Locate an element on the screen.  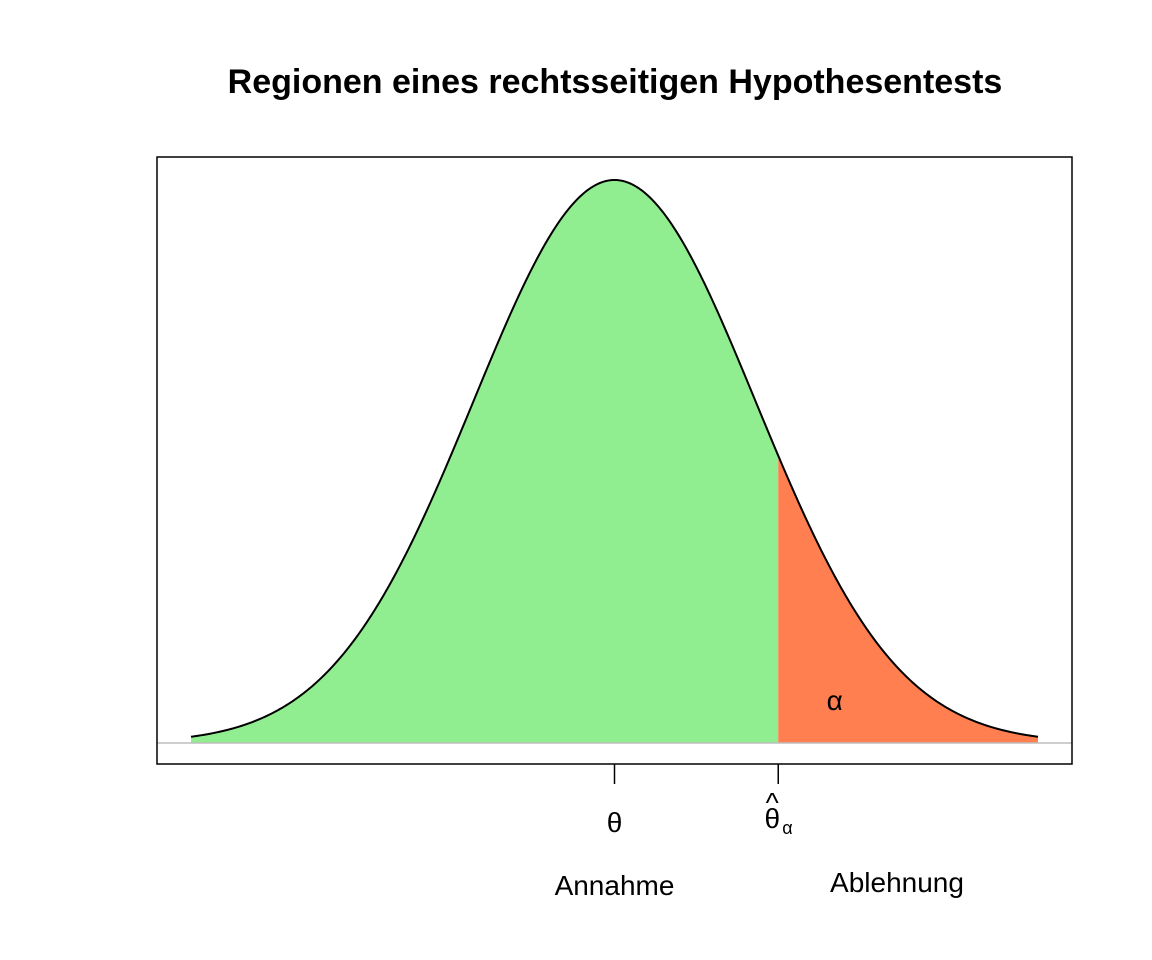
region-ablehnung is located at coordinates (908, 599).